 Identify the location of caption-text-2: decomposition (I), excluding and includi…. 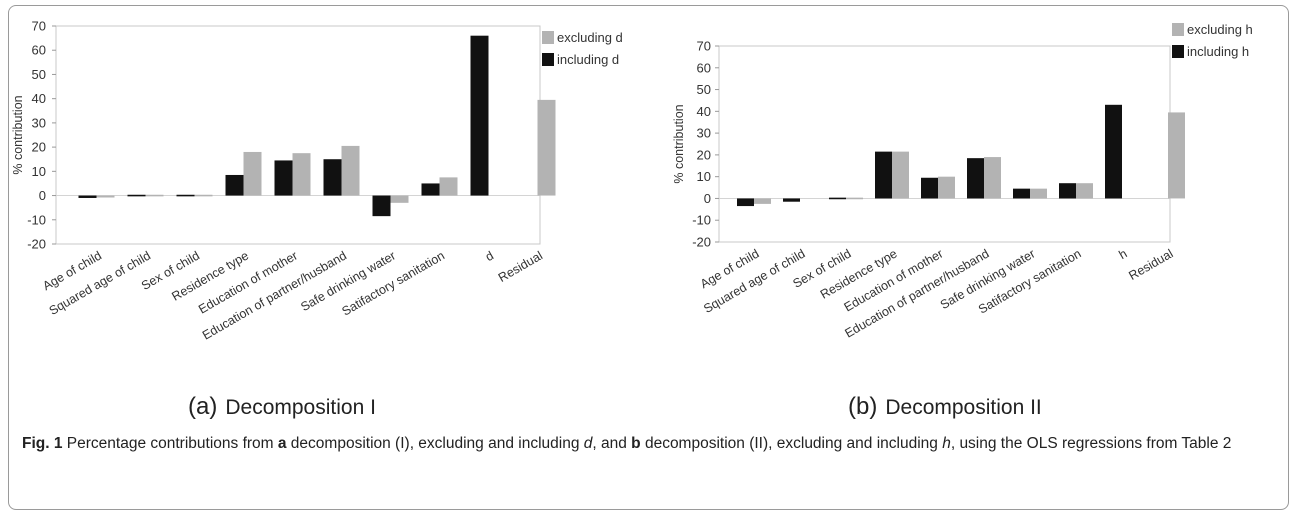
(435, 443).